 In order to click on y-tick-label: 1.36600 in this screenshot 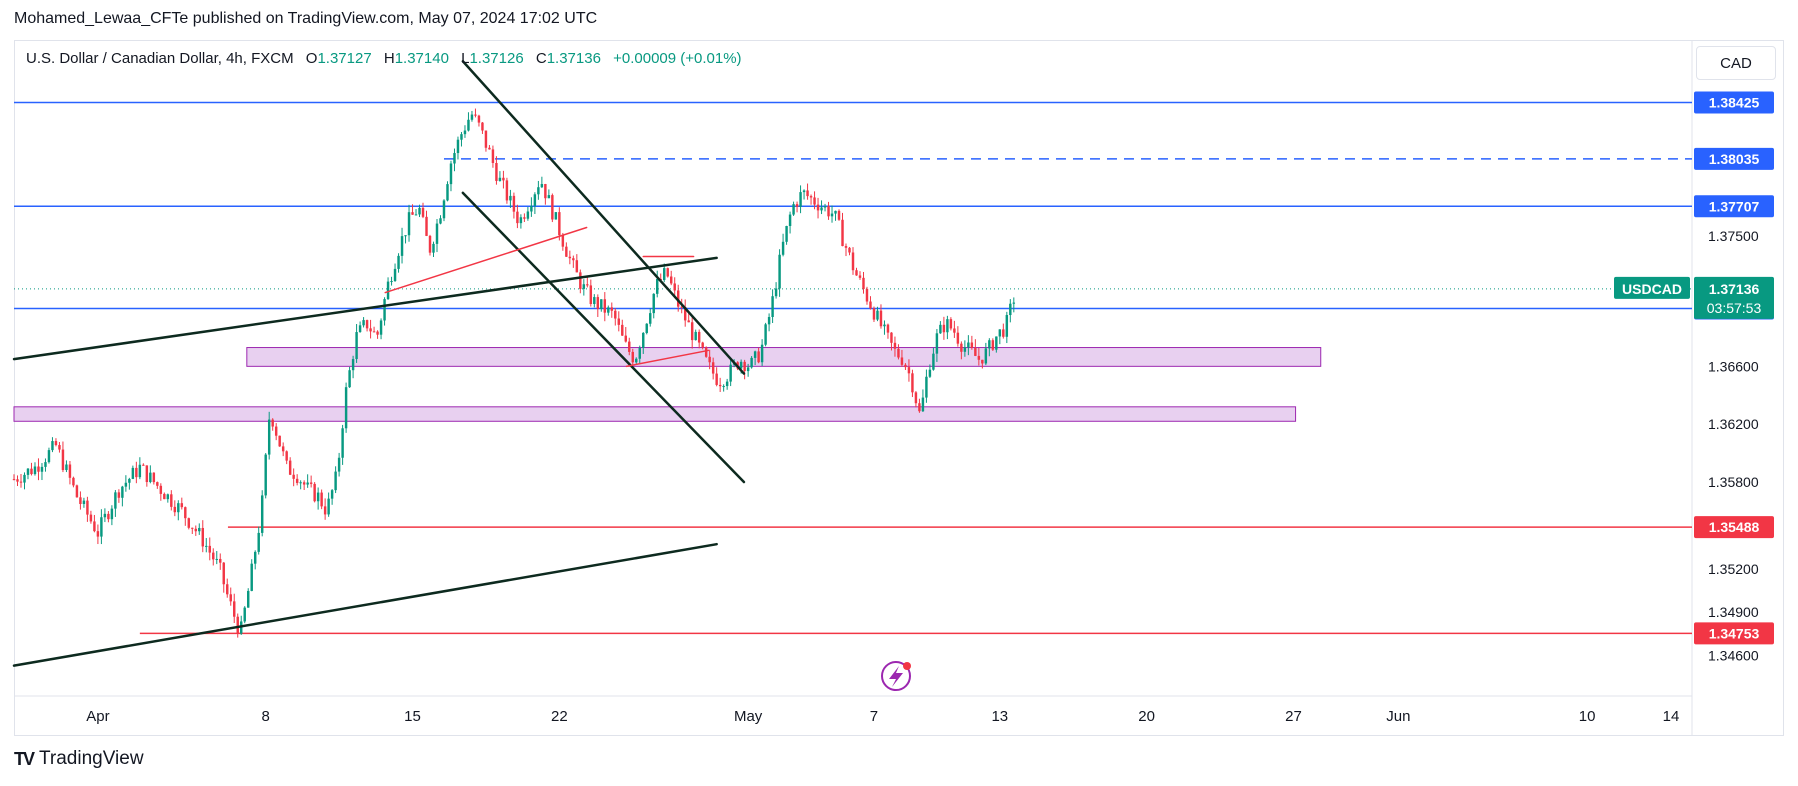, I will do `click(1733, 366)`.